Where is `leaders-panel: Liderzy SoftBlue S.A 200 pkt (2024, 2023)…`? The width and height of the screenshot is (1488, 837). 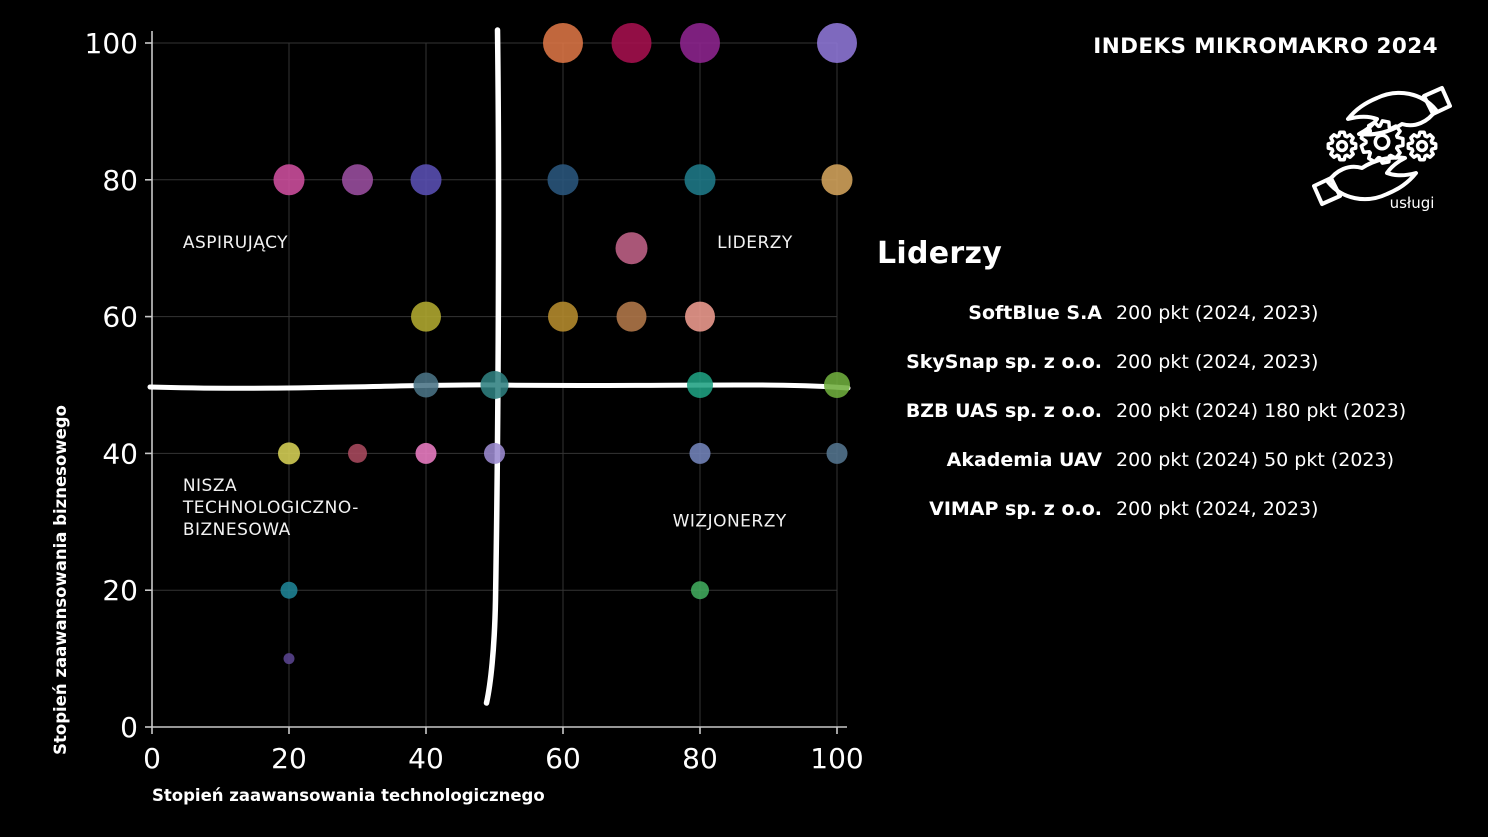
leaders-panel: Liderzy SoftBlue S.A 200 pkt (2024, 2023)… is located at coordinates (1172, 378).